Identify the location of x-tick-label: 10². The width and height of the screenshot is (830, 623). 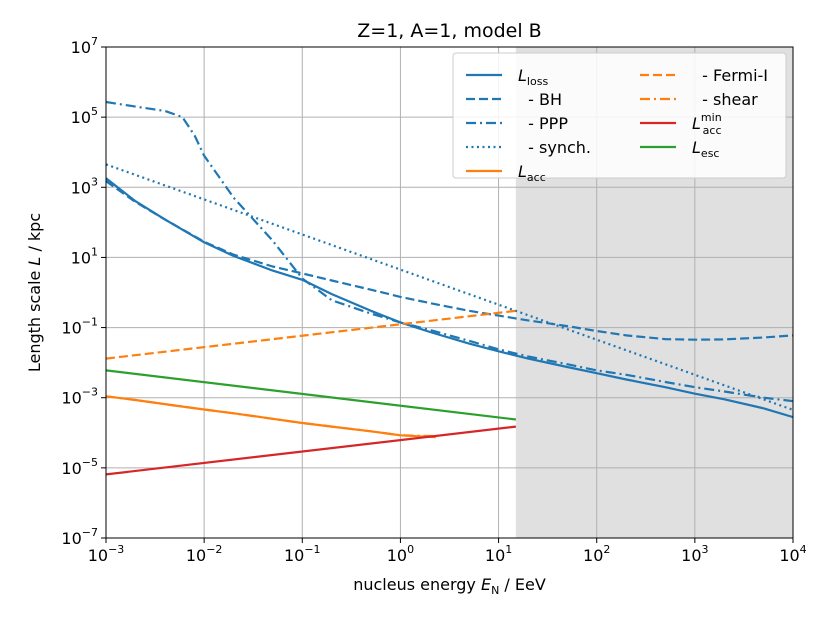
(596, 554).